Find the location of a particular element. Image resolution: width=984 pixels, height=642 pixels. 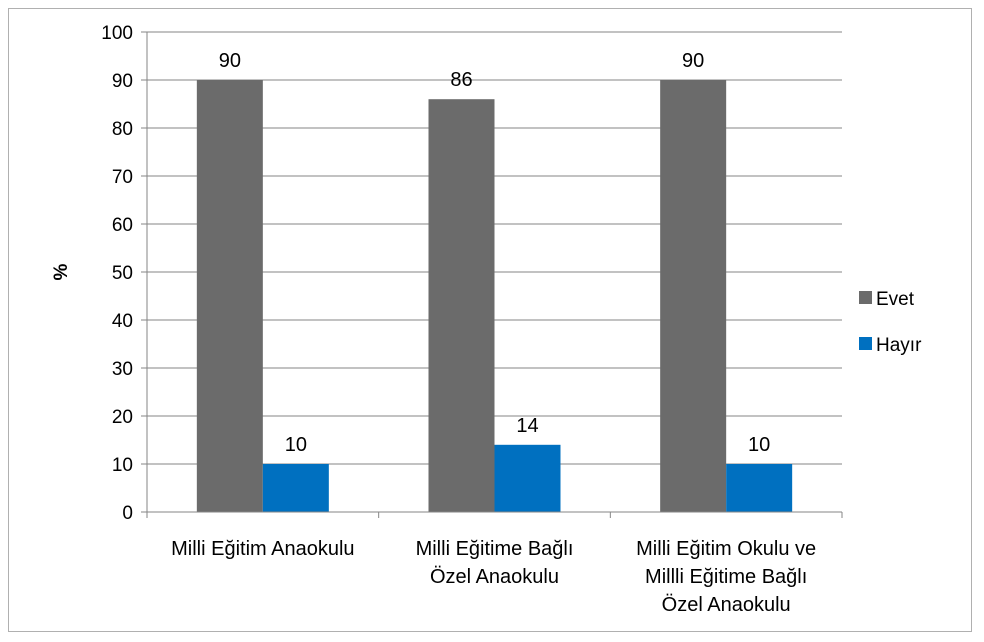

x-category-label: Milli Eğitim Okulu ve is located at coordinates (726, 549).